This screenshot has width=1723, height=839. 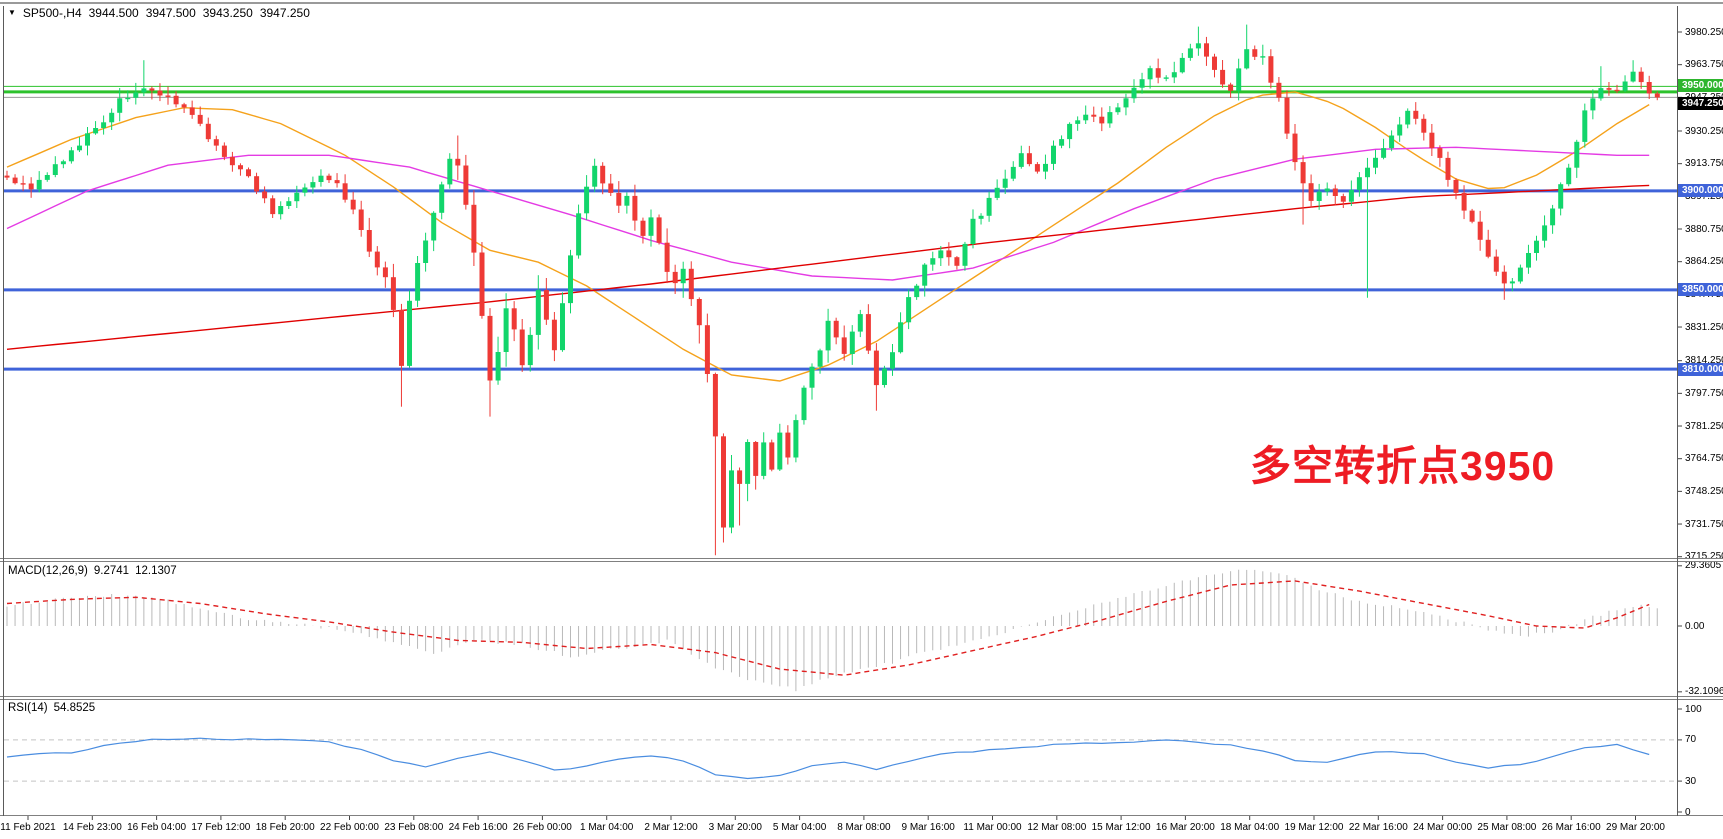 I want to click on macd-name: MACD(12,26,9), so click(x=48, y=571).